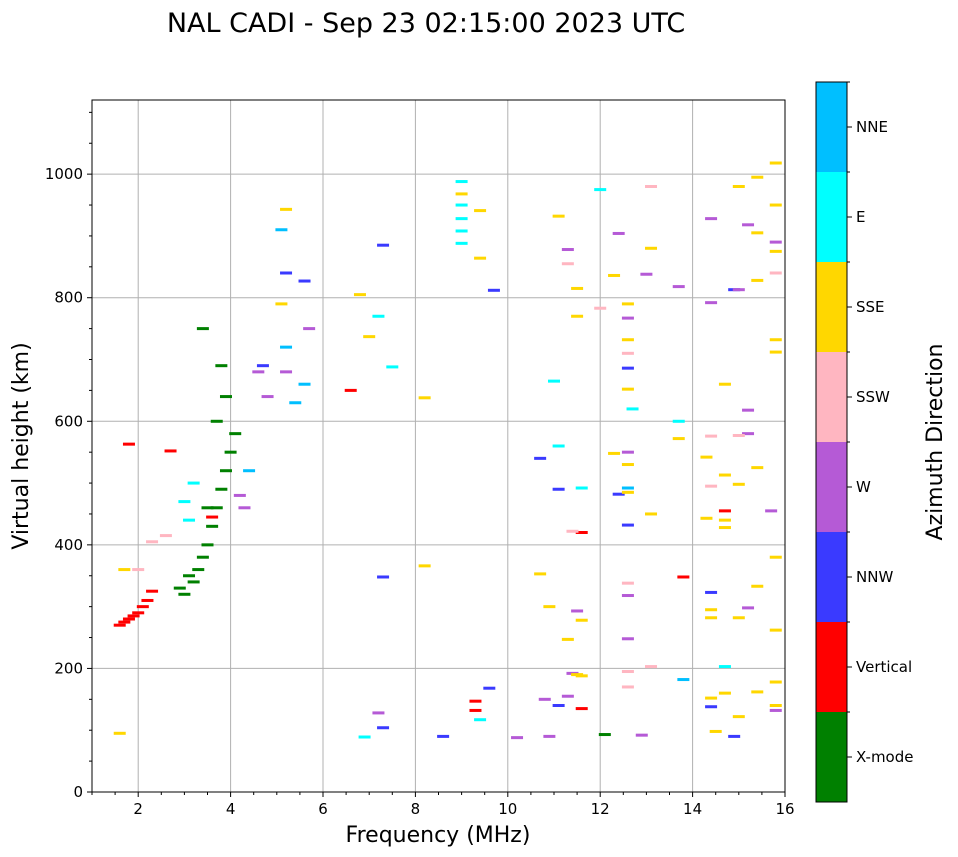 This screenshot has height=857, width=958. What do you see at coordinates (831, 442) in the screenshot?
I see `colorbar-frame` at bounding box center [831, 442].